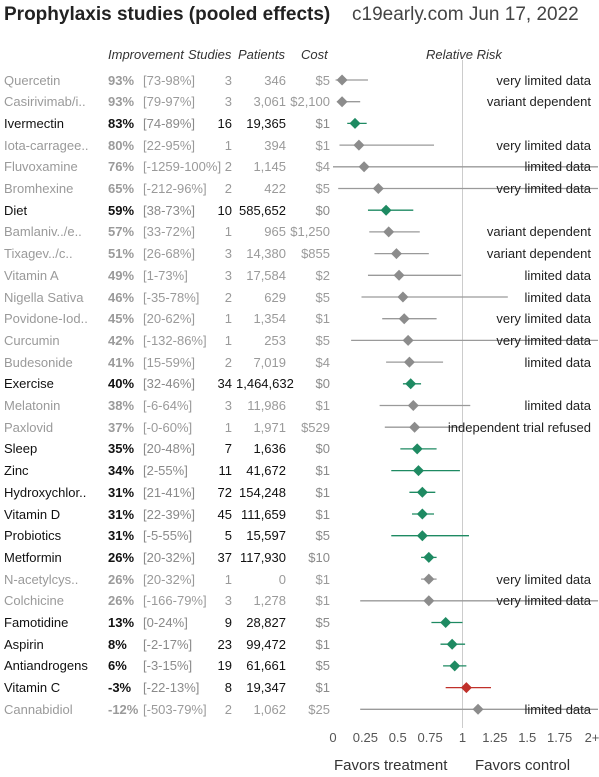 The image size is (599, 777). Describe the element at coordinates (32, 688) in the screenshot. I see `treatment-name: Vitamin C` at that location.